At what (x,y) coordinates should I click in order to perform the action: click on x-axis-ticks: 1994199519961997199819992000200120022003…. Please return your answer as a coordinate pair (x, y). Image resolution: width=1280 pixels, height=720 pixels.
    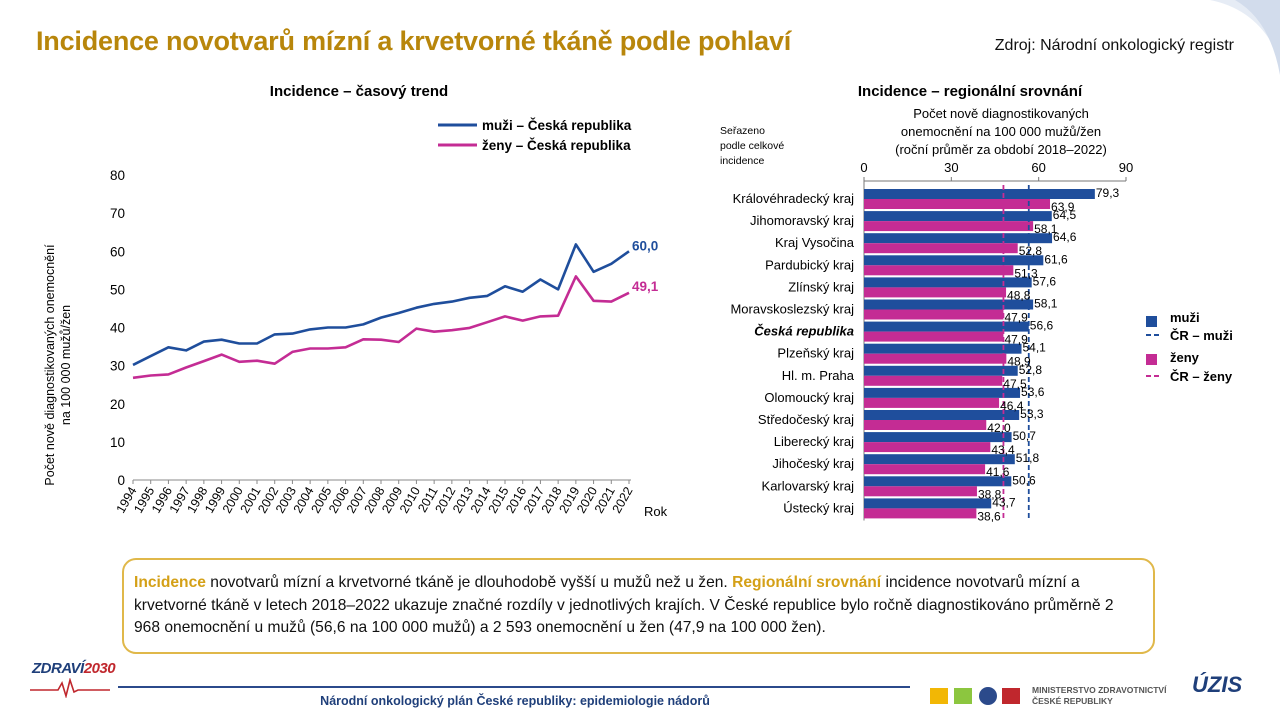
    Looking at the image, I should click on (375, 498).